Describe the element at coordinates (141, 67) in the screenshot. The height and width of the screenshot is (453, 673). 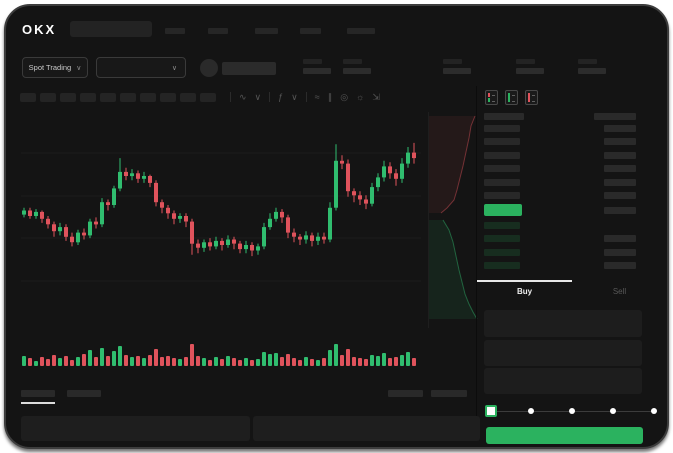
I see `pair-selector: ∨` at that location.